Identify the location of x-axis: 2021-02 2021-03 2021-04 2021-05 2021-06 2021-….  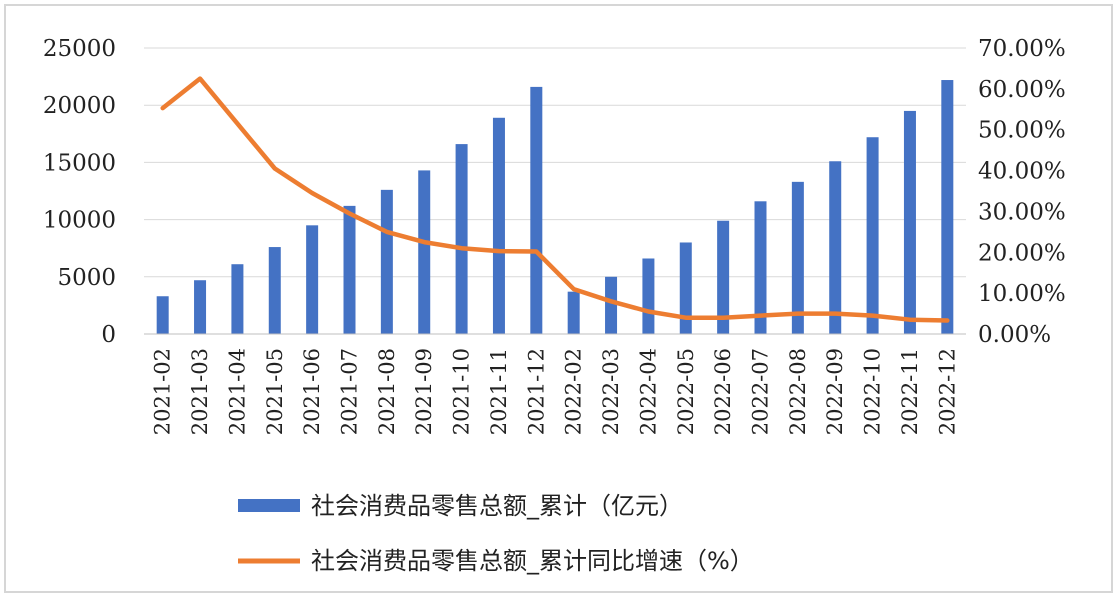
(555, 384).